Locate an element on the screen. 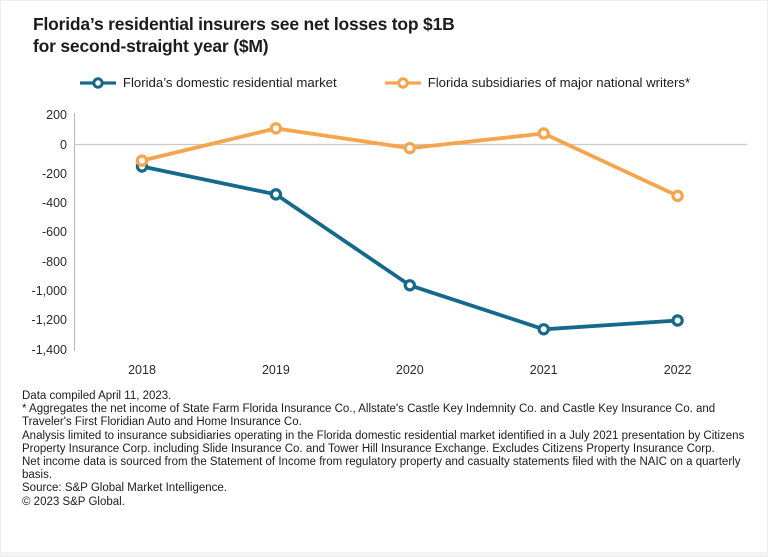  y-axis-label: 200 is located at coordinates (56, 115).